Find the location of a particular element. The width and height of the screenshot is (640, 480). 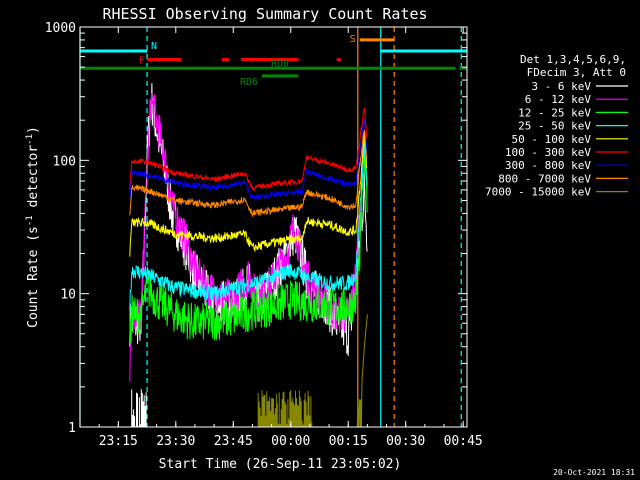

segment-label-rd6: RD6 is located at coordinates (249, 82).